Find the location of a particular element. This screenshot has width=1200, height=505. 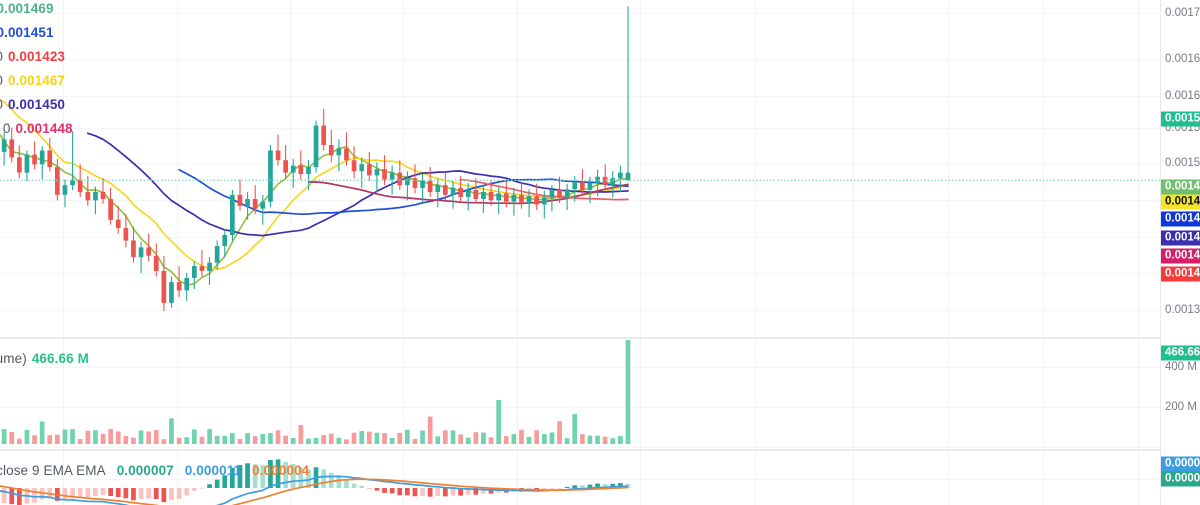

volume-axis-badge: 466.66 is located at coordinates (1180, 353).